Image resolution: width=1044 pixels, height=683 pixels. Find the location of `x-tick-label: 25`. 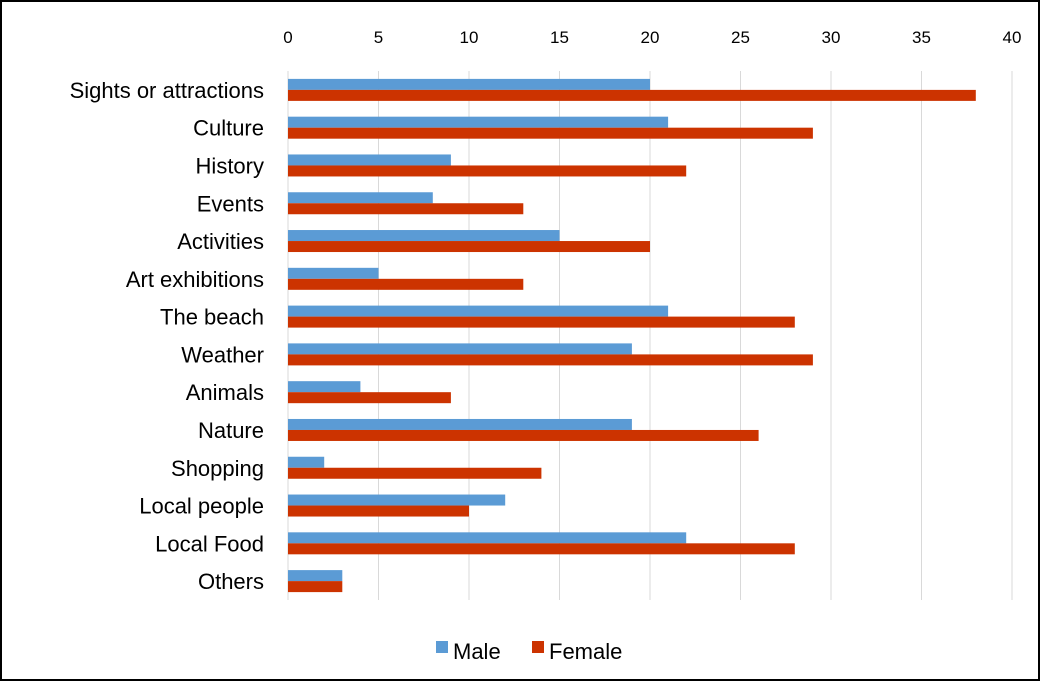

x-tick-label: 25 is located at coordinates (740, 37).